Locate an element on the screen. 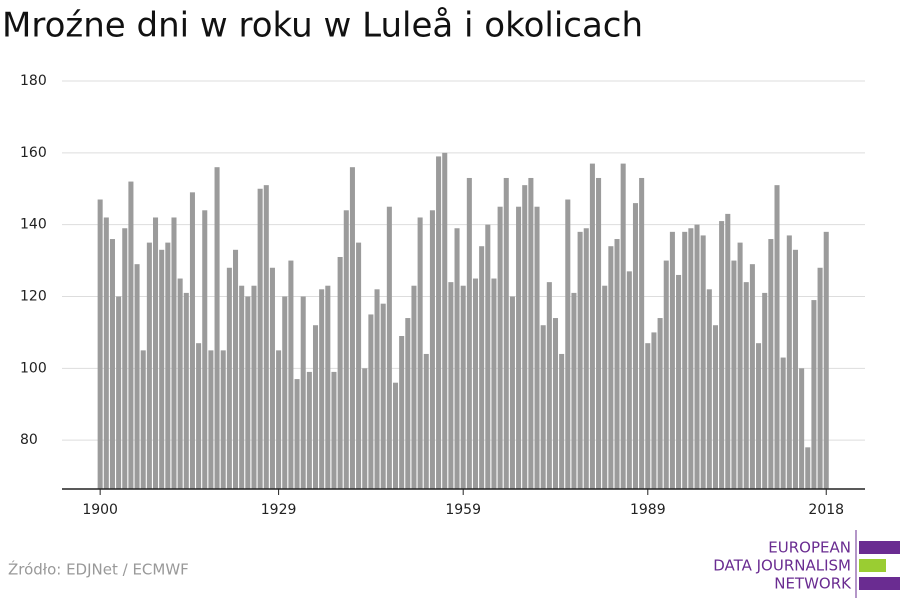  x-tick-label: 1929 is located at coordinates (279, 510).